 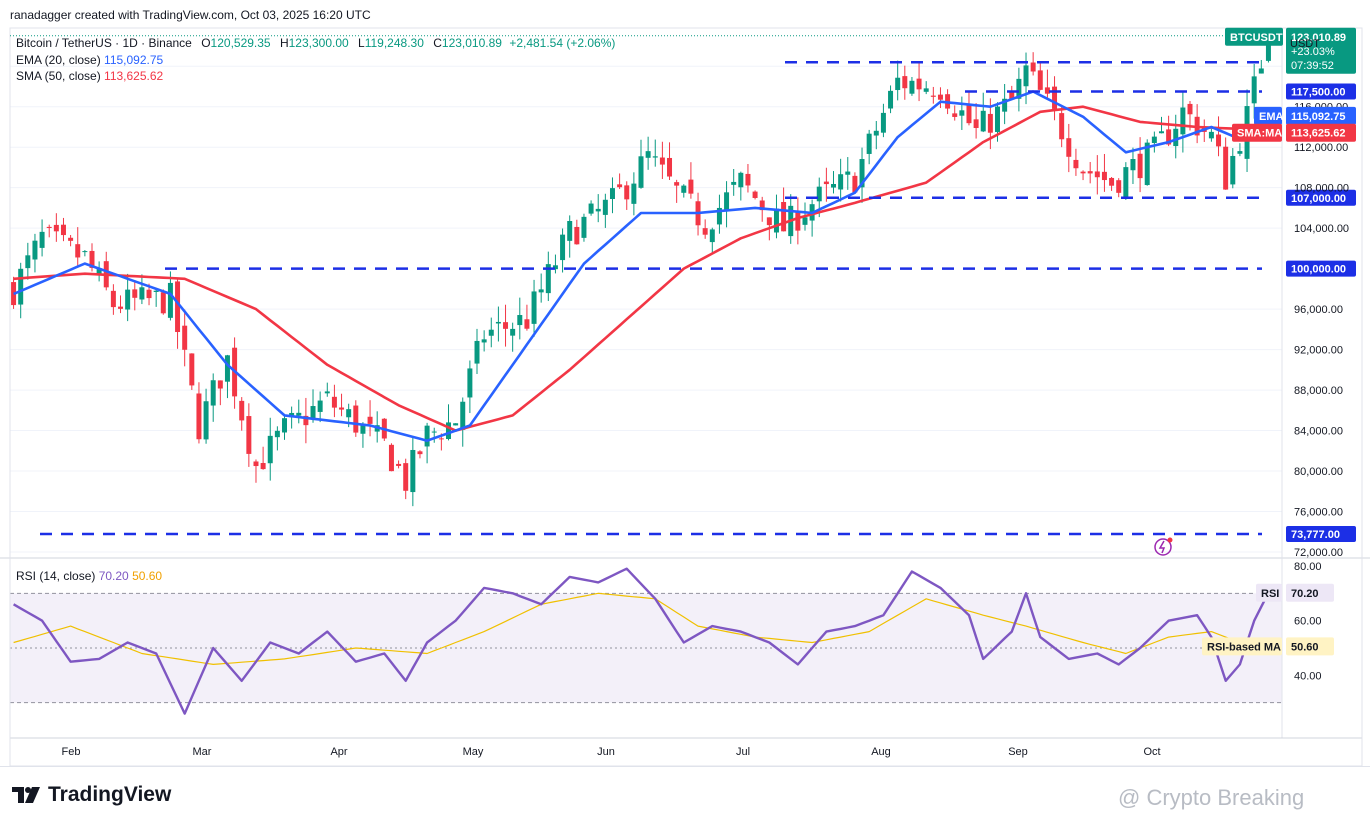 What do you see at coordinates (641, 629) in the screenshot?
I see `rsi-ma-line` at bounding box center [641, 629].